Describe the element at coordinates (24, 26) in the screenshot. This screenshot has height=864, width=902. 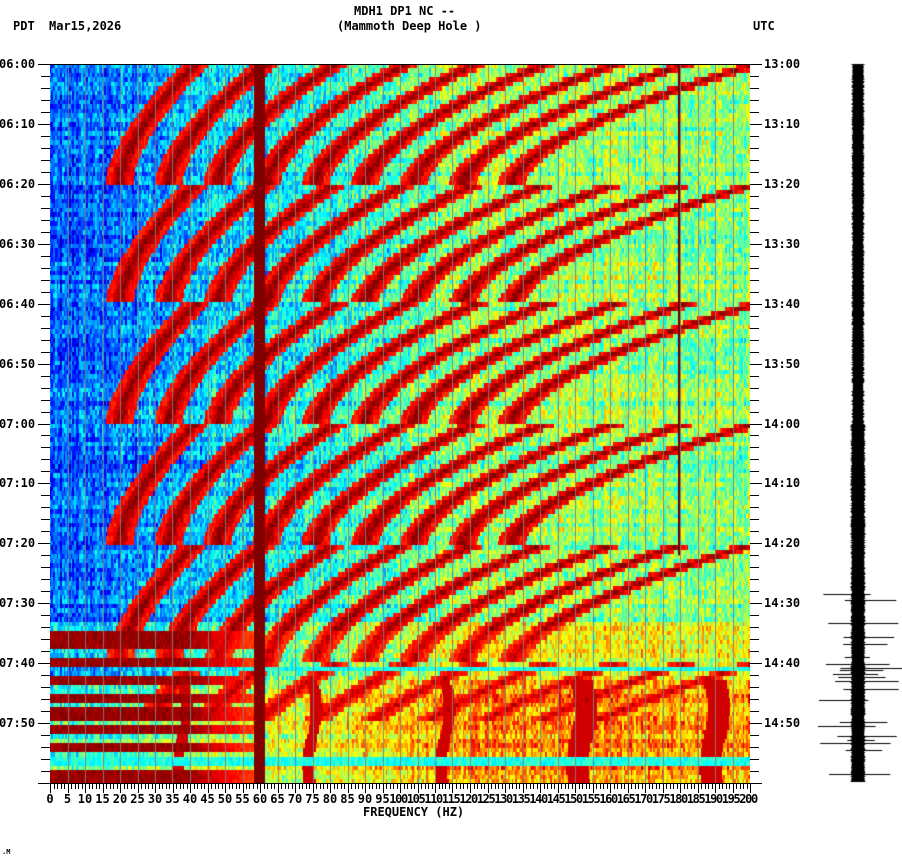
I see `left-timezone-label: PDT` at that location.